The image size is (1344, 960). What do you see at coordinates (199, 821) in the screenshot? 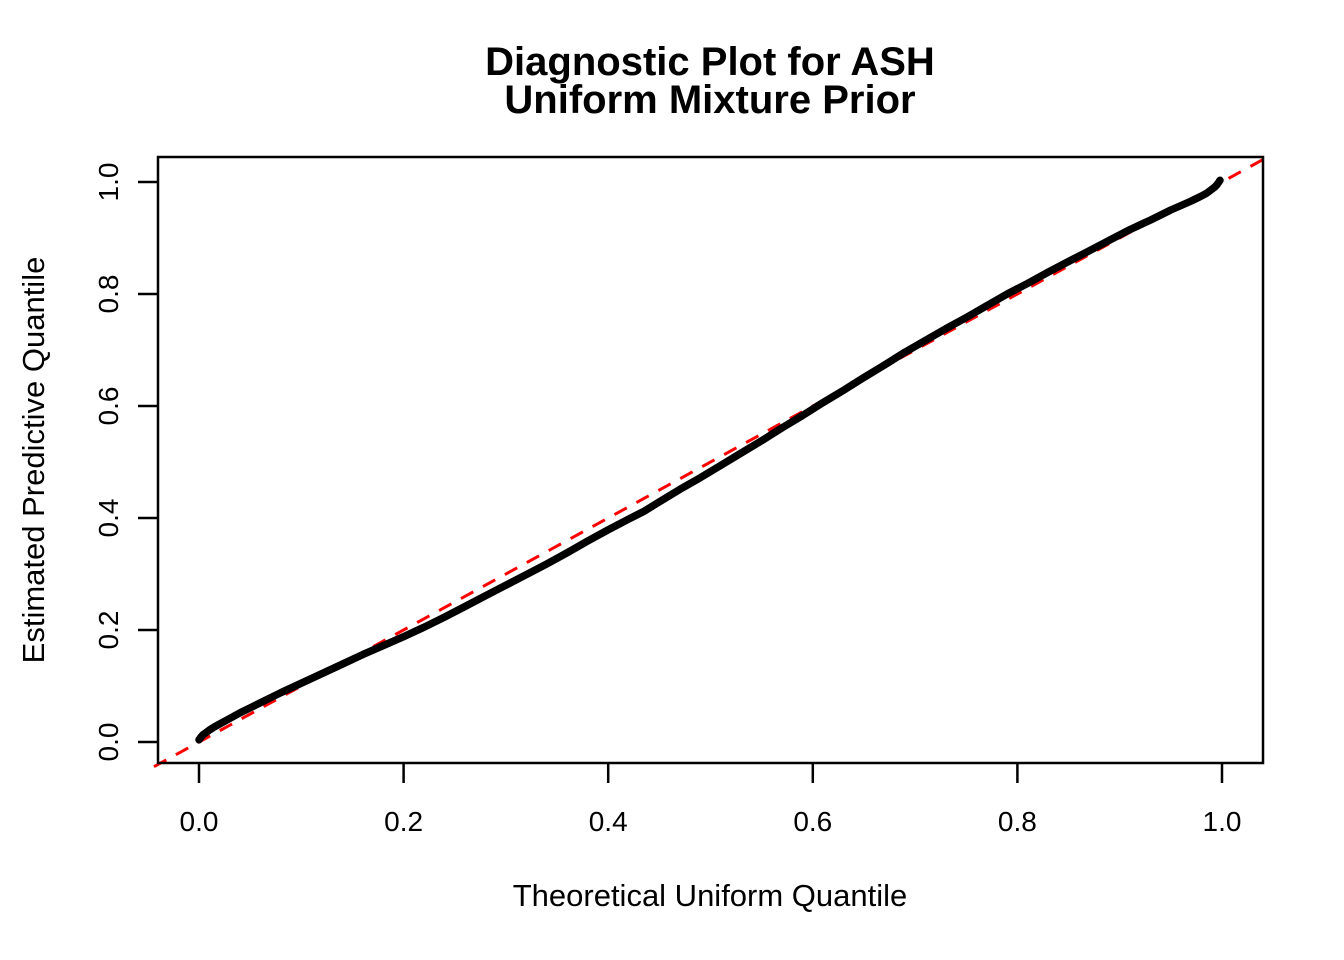
I see `x-tick-label: 0.0` at bounding box center [199, 821].